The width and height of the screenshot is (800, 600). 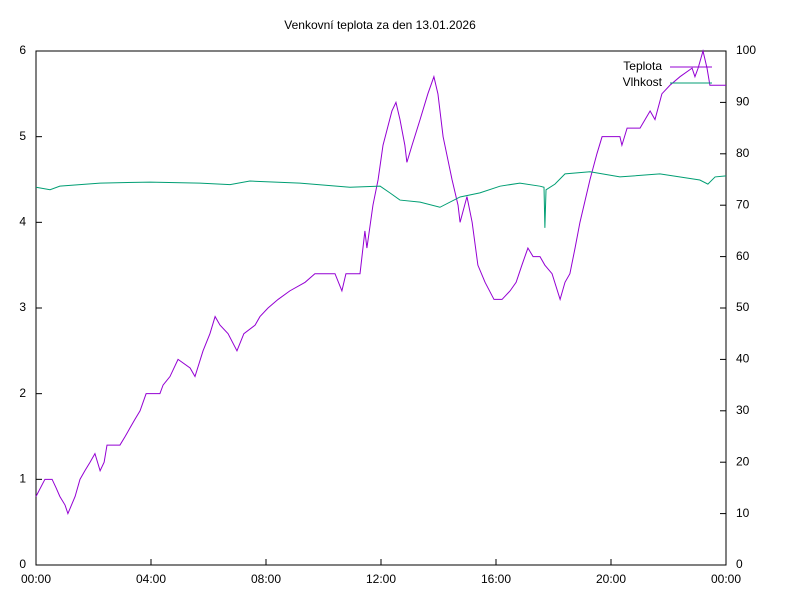 What do you see at coordinates (743, 153) in the screenshot?
I see `y2-tick-label: 80` at bounding box center [743, 153].